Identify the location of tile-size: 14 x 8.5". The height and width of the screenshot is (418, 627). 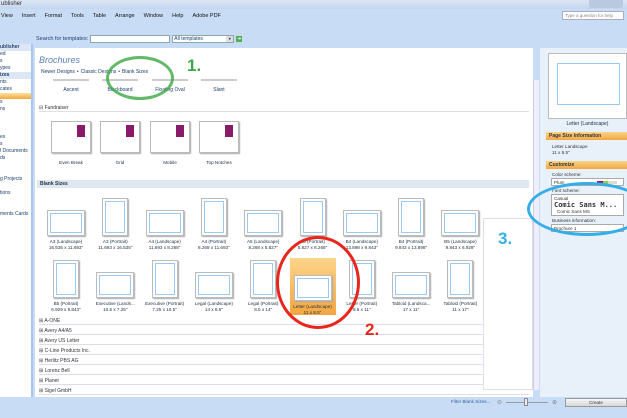
(213, 309).